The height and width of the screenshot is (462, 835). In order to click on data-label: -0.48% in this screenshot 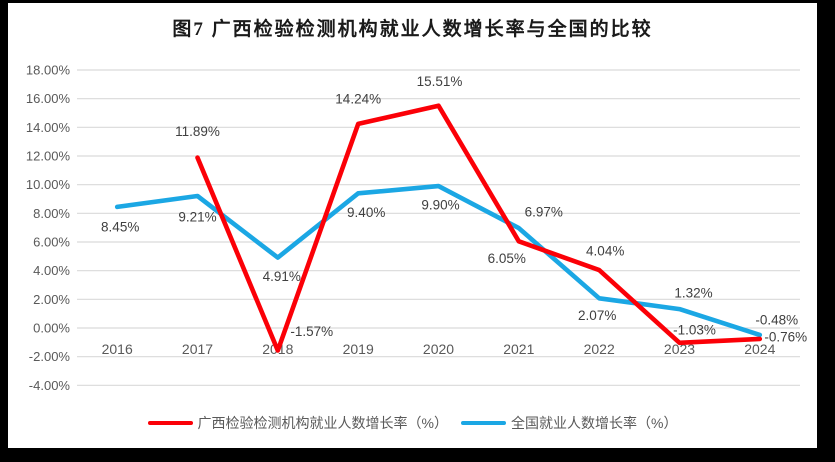, I will do `click(776, 319)`.